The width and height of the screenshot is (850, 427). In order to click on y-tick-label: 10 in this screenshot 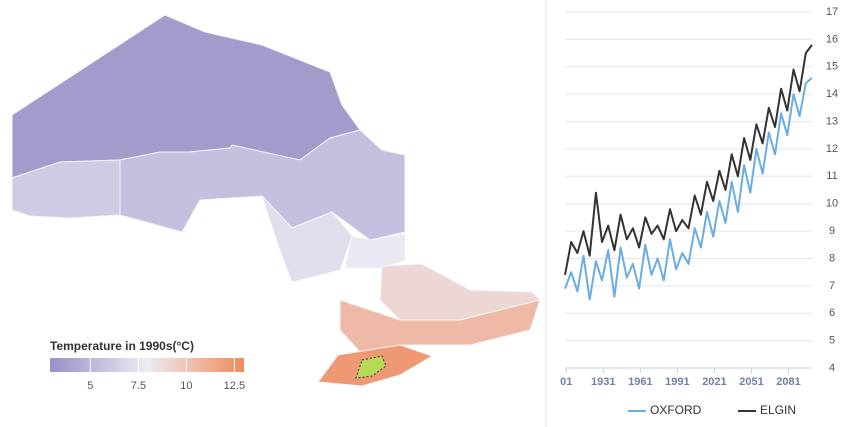, I will do `click(832, 204)`.